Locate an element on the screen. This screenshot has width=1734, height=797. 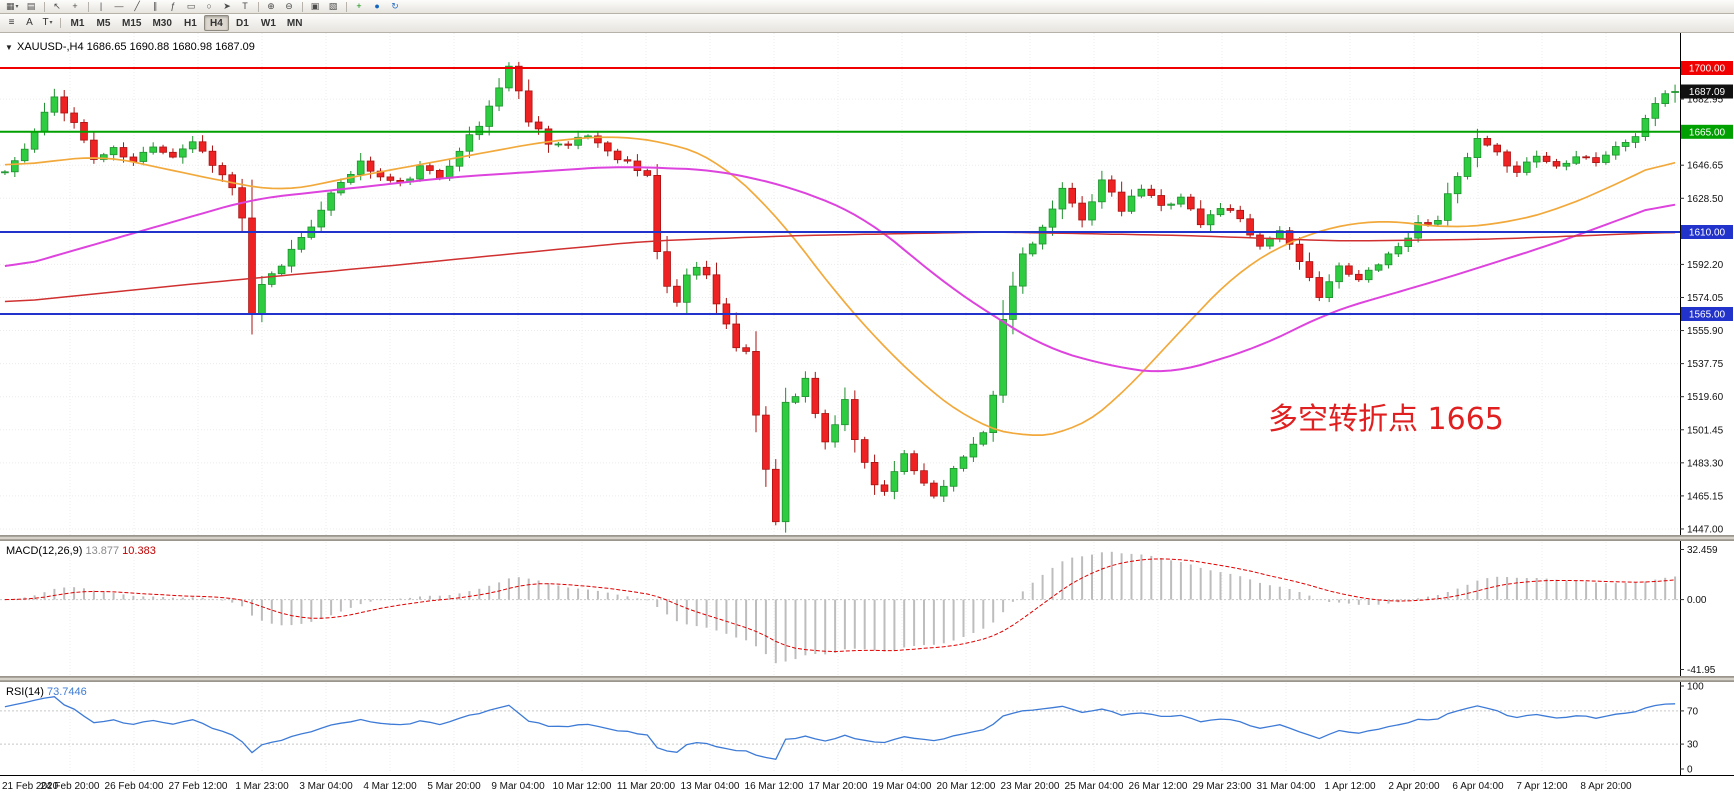
refresh-icon: ↻ is located at coordinates (395, 6).